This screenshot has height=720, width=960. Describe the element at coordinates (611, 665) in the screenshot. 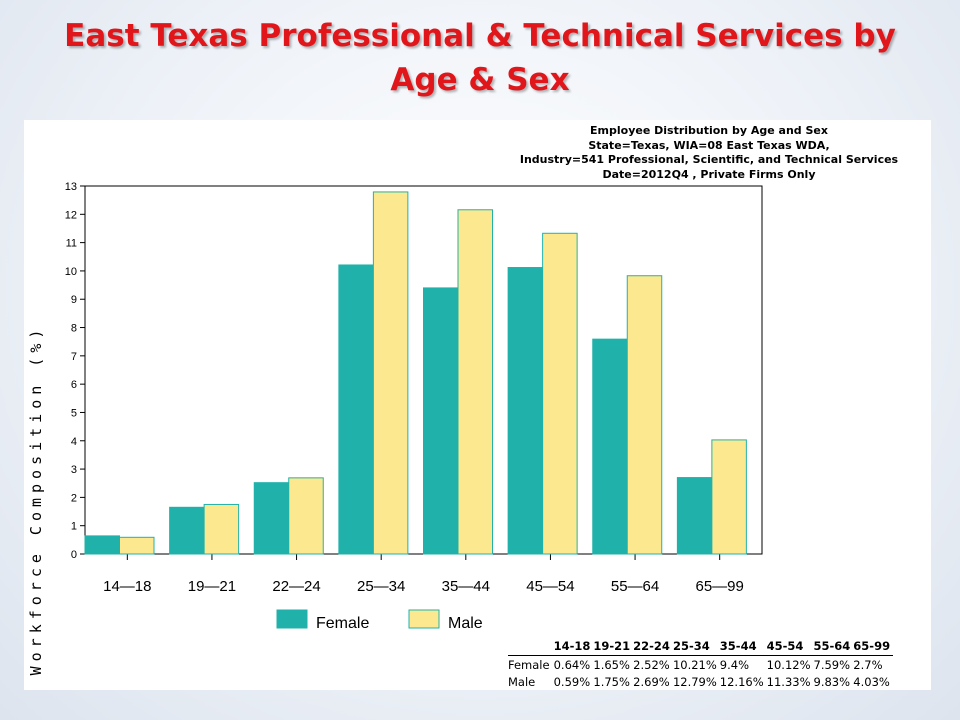

I see `table-cell: 1.65%` at that location.